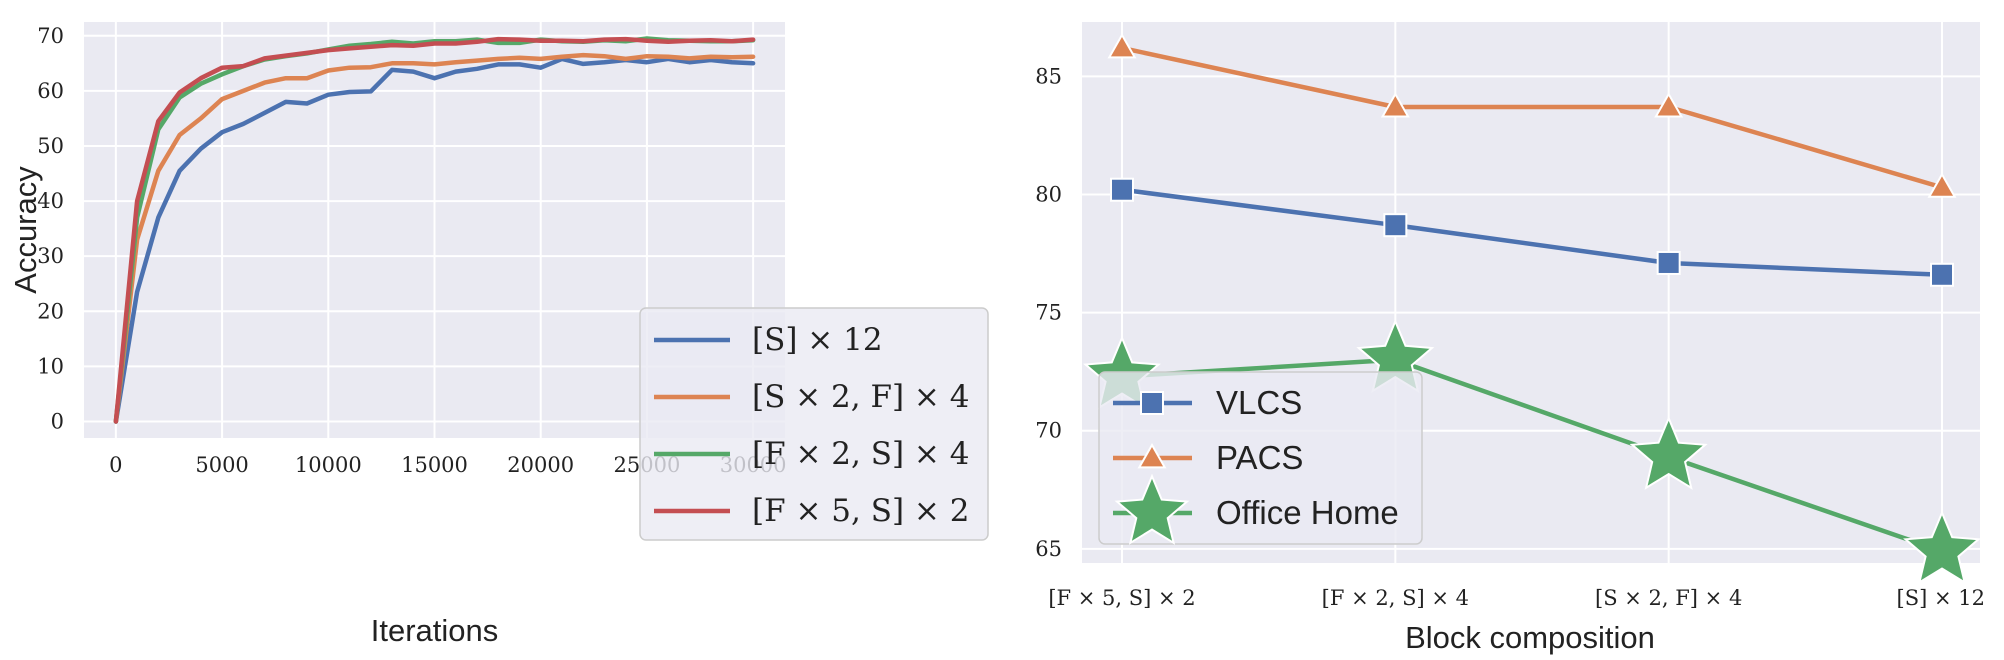  Describe the element at coordinates (1208, 457) in the screenshot. I see `legend-entry-pacs: PACS` at that location.